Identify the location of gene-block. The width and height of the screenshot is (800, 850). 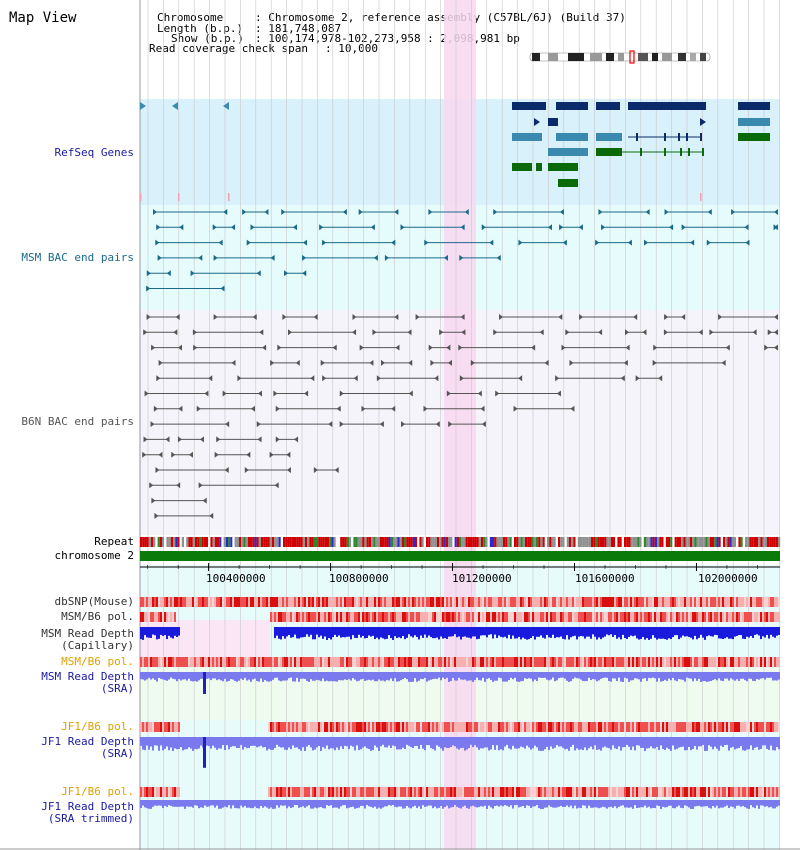
(572, 137).